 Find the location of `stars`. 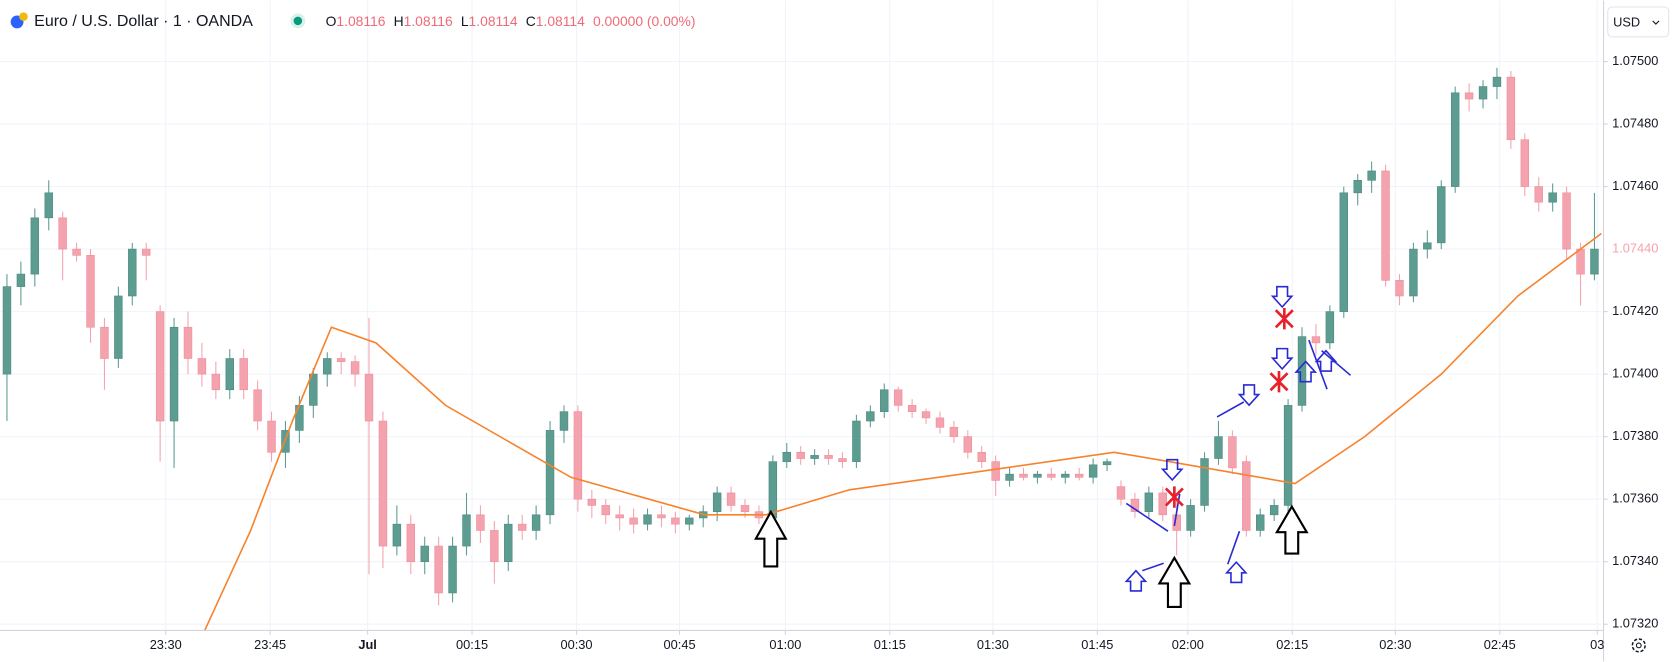

stars is located at coordinates (1229, 408).